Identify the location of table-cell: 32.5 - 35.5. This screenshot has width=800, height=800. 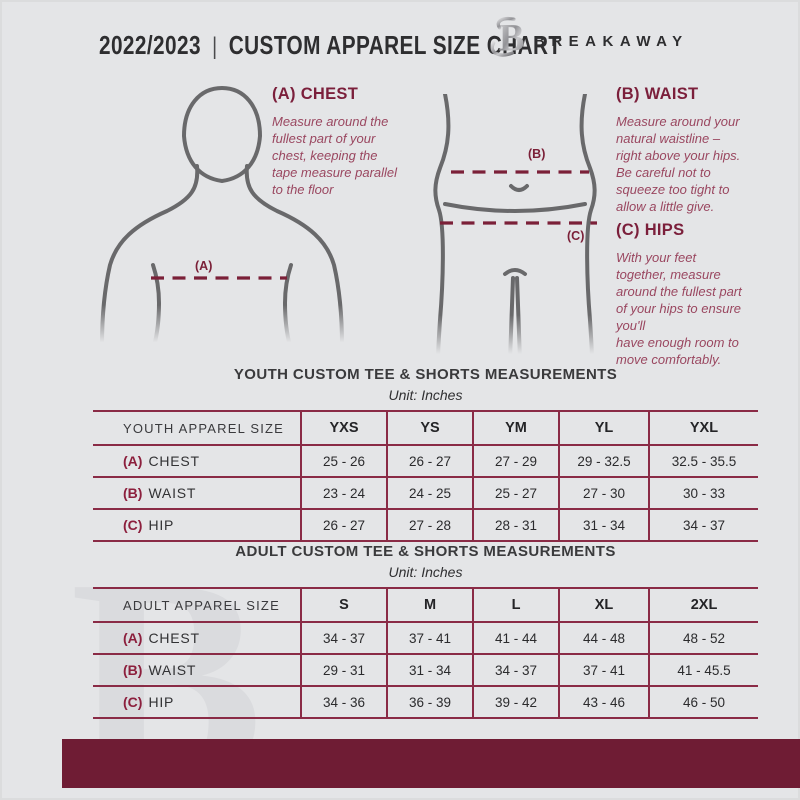
(703, 462).